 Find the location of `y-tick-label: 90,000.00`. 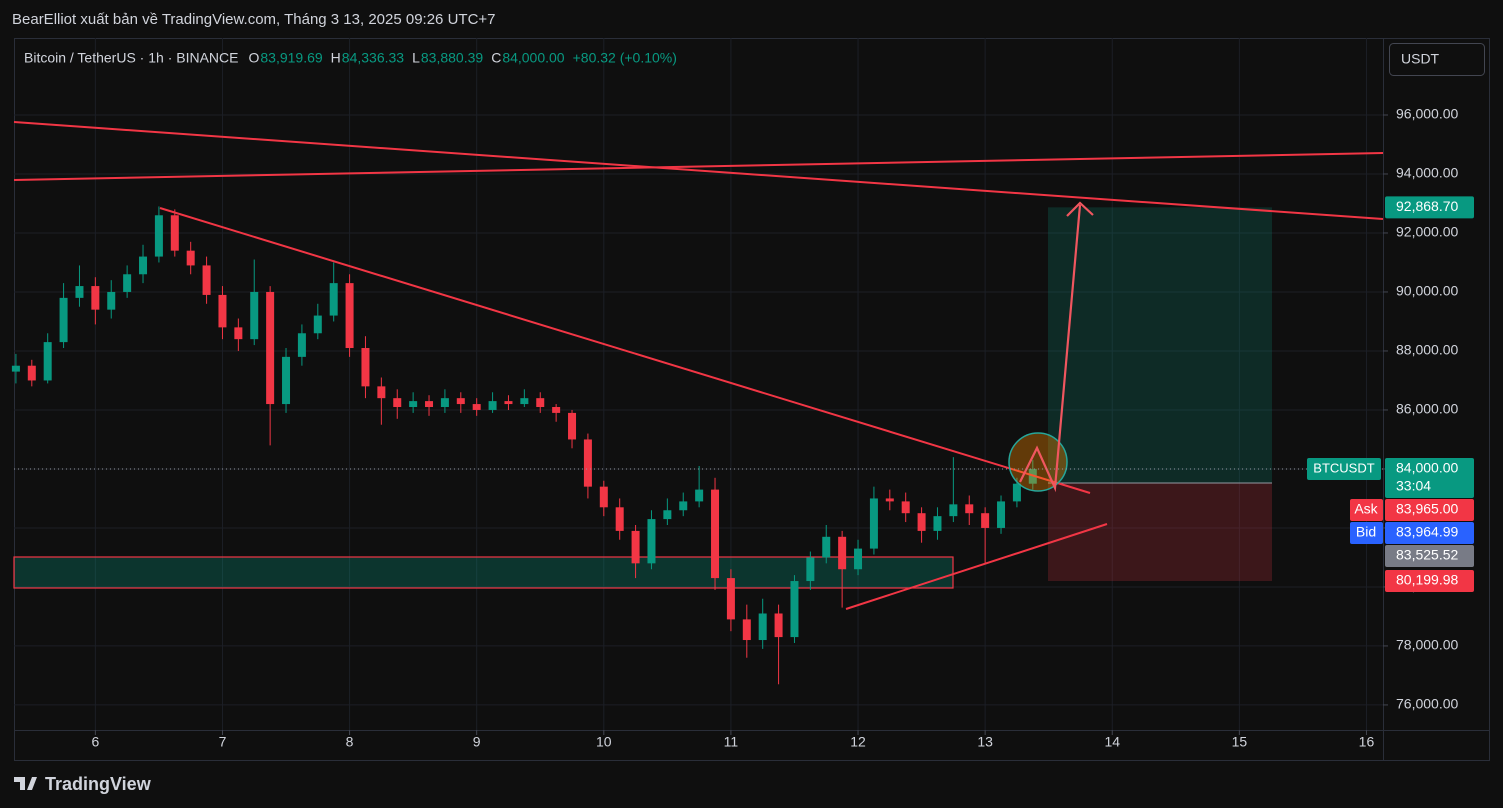

y-tick-label: 90,000.00 is located at coordinates (1427, 291).